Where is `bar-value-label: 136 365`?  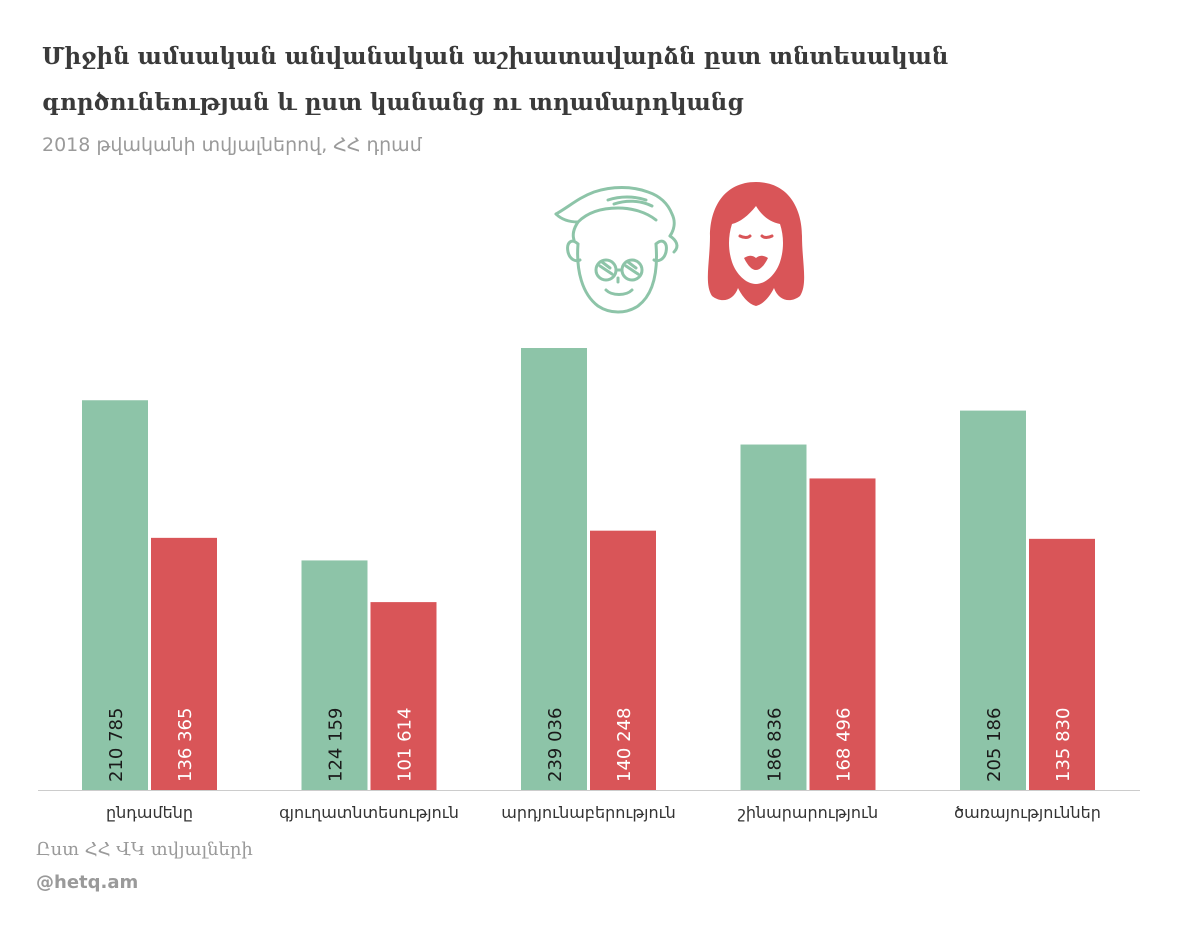
bar-value-label: 136 365 is located at coordinates (185, 745).